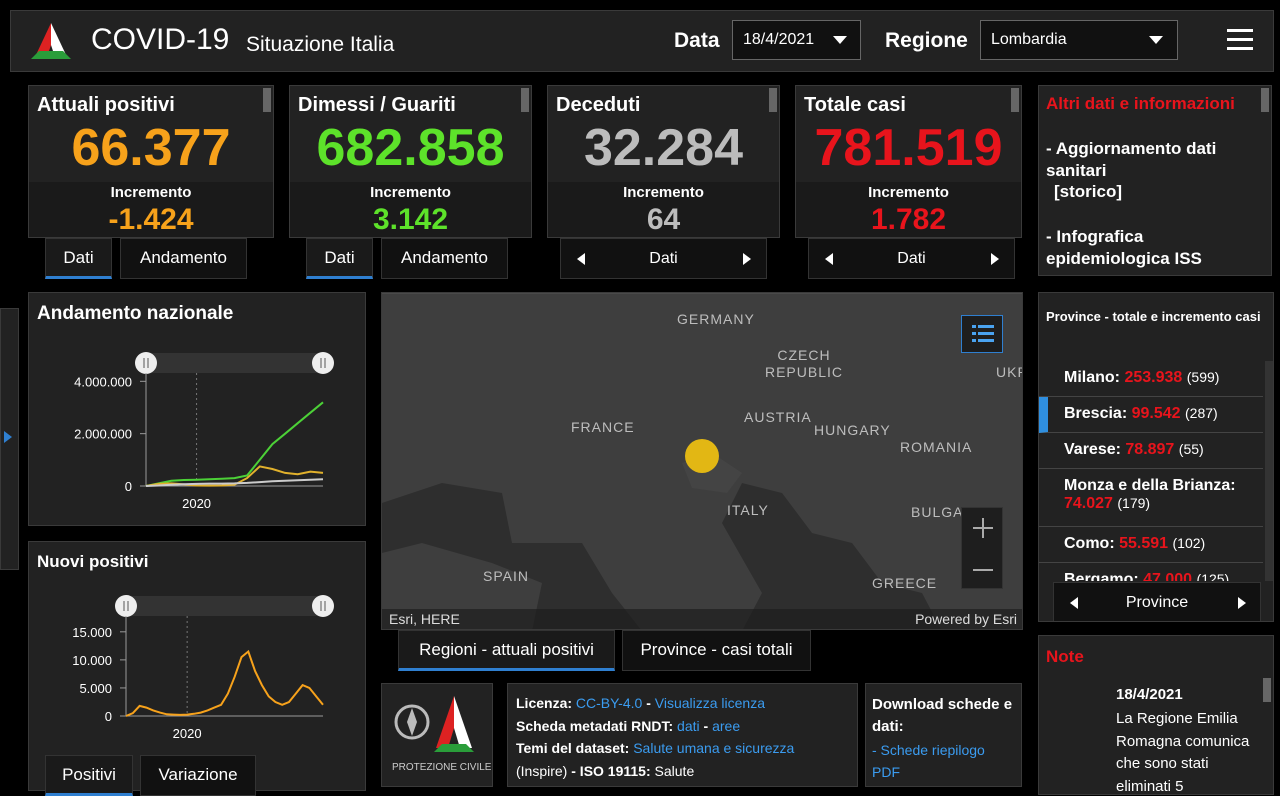  I want to click on province-total: 74.027, so click(1088, 503).